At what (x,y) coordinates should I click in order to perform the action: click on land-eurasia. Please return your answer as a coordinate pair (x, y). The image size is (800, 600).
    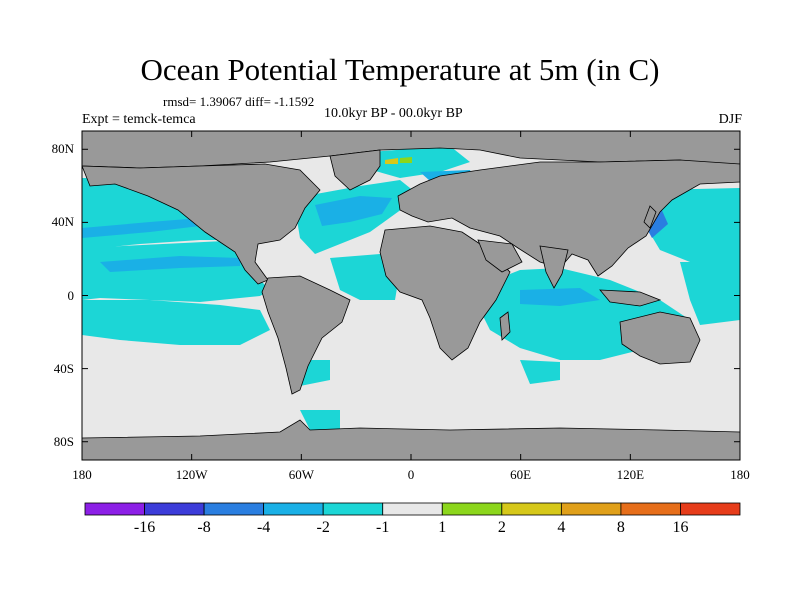
    Looking at the image, I should click on (568, 218).